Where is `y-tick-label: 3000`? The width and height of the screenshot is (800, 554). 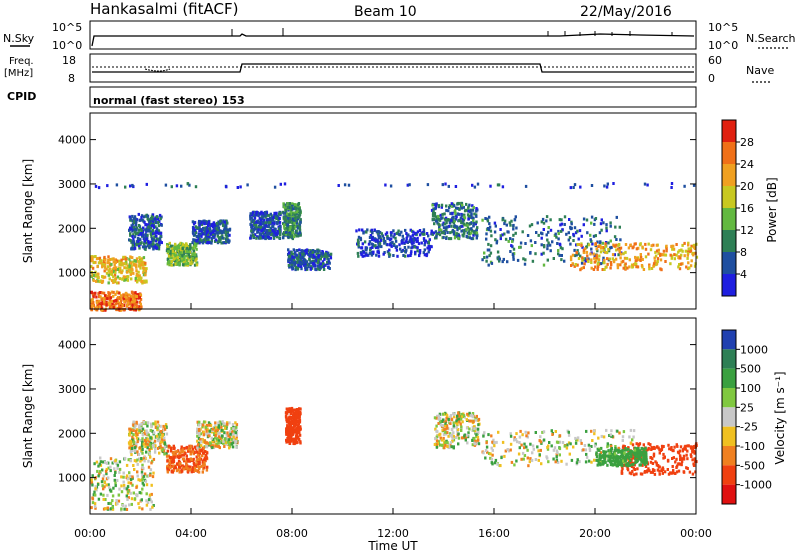
y-tick-label: 3000 is located at coordinates (72, 184).